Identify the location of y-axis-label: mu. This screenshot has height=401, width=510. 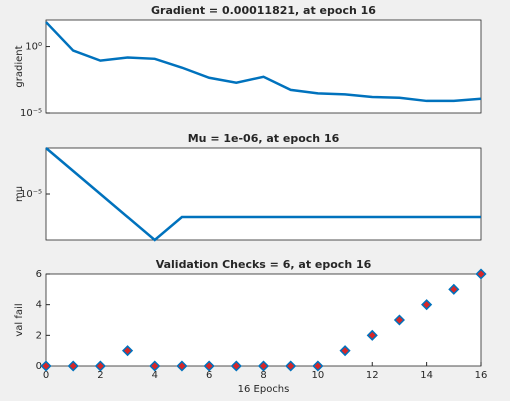
(19, 194).